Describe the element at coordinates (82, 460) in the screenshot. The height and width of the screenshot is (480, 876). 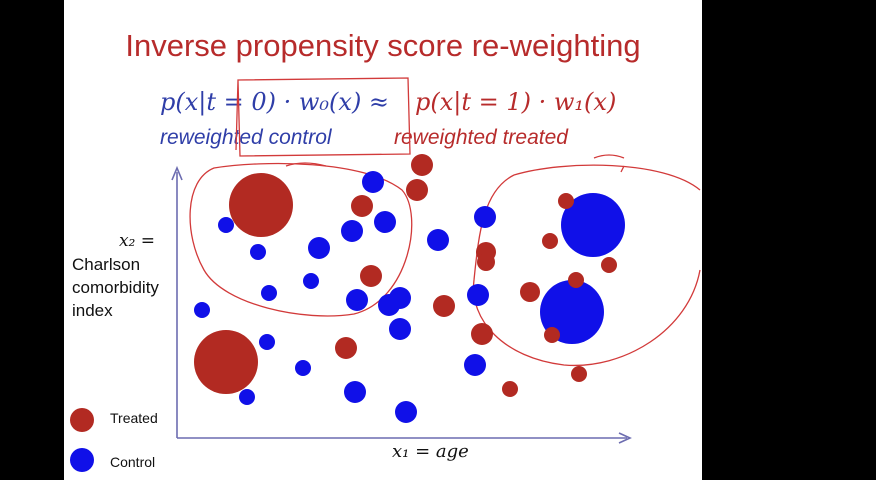
I see `legend-control-swatch` at that location.